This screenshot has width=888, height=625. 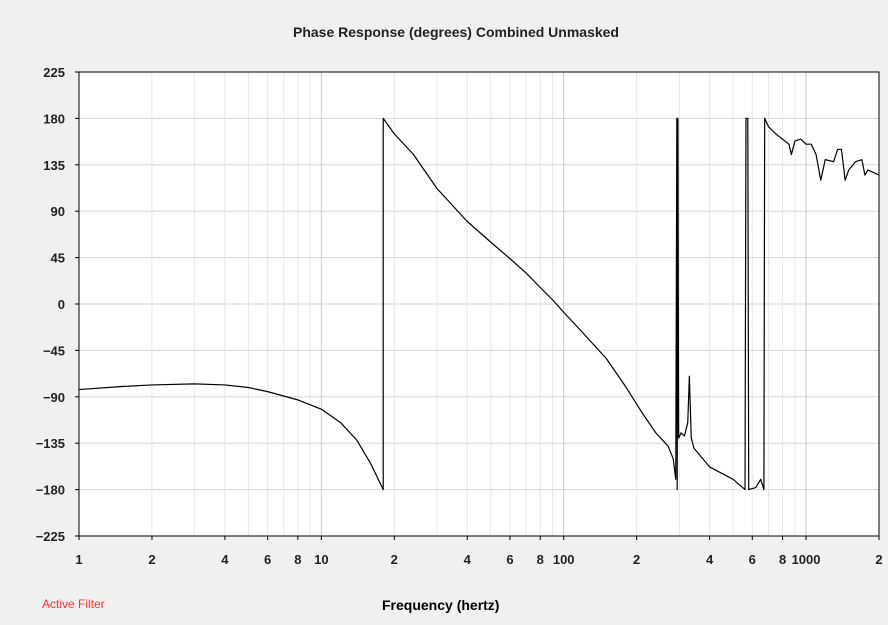 I want to click on y-tick-label-3: 90, so click(x=58, y=211).